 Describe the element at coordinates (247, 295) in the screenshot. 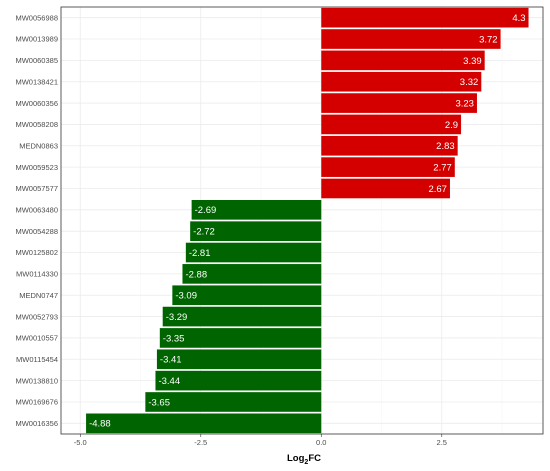

I see `bar-MEDN0747` at that location.